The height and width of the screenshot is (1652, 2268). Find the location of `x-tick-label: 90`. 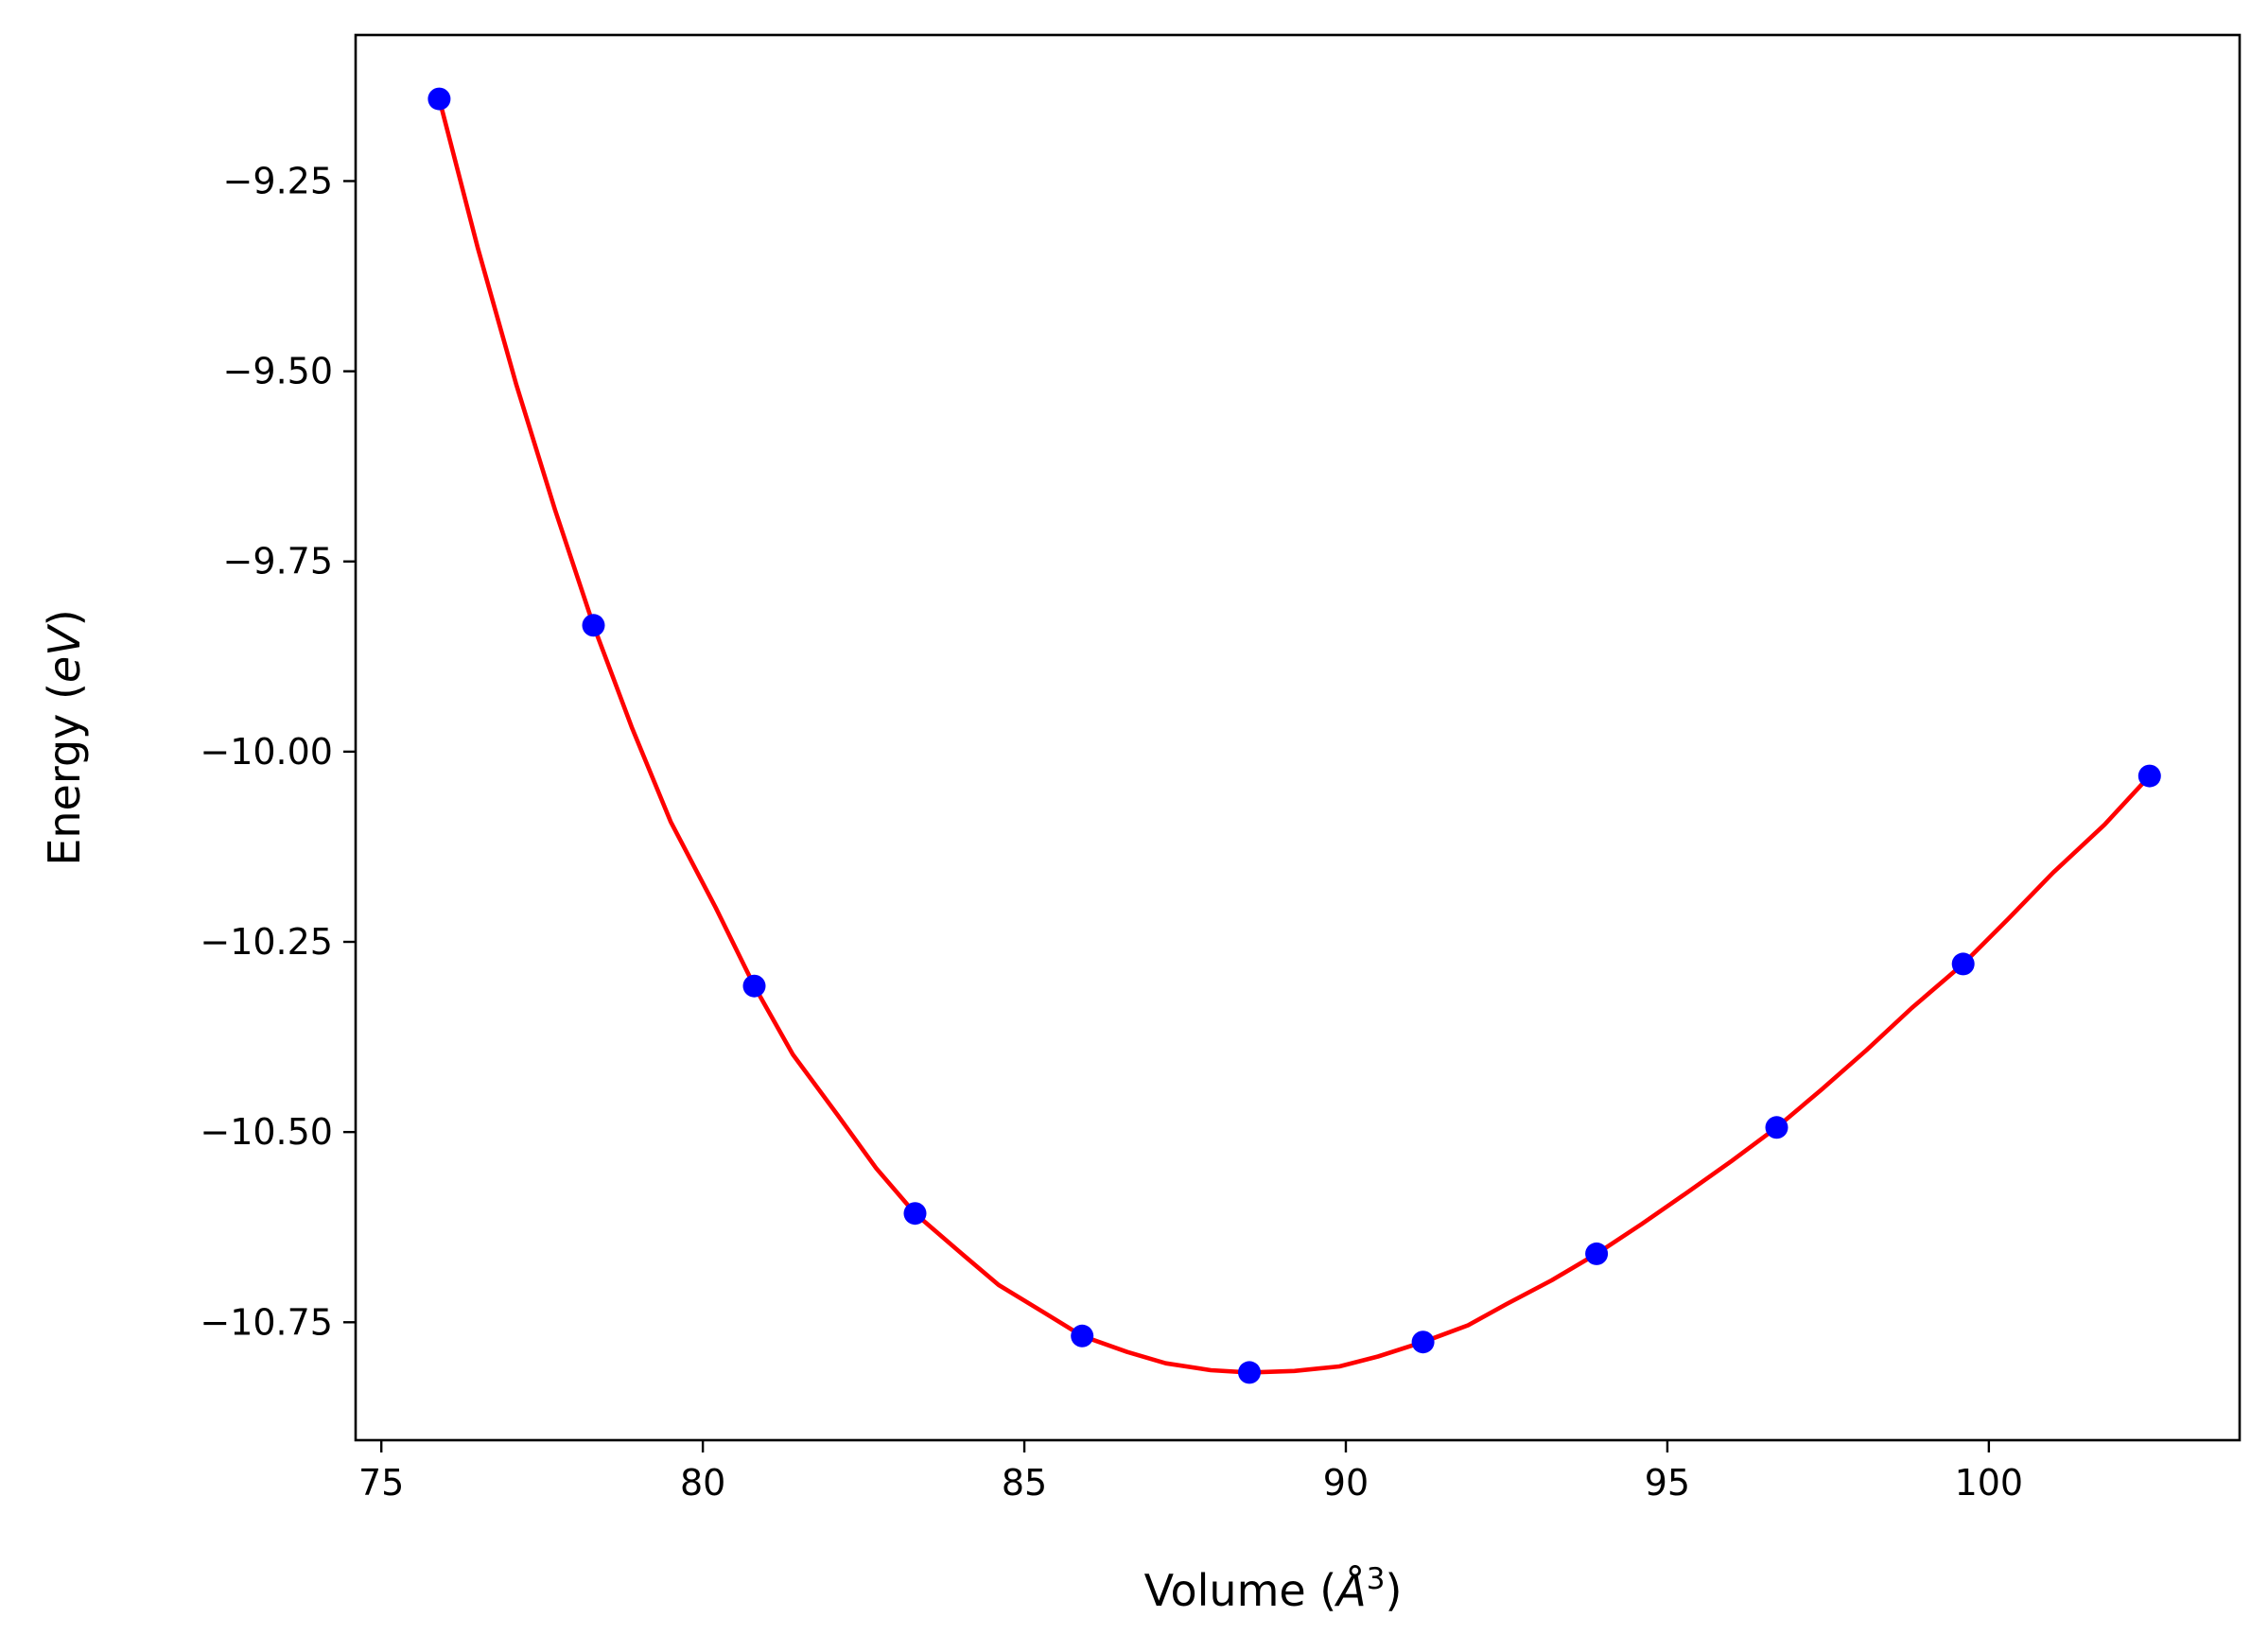

x-tick-label: 90 is located at coordinates (1346, 1483).